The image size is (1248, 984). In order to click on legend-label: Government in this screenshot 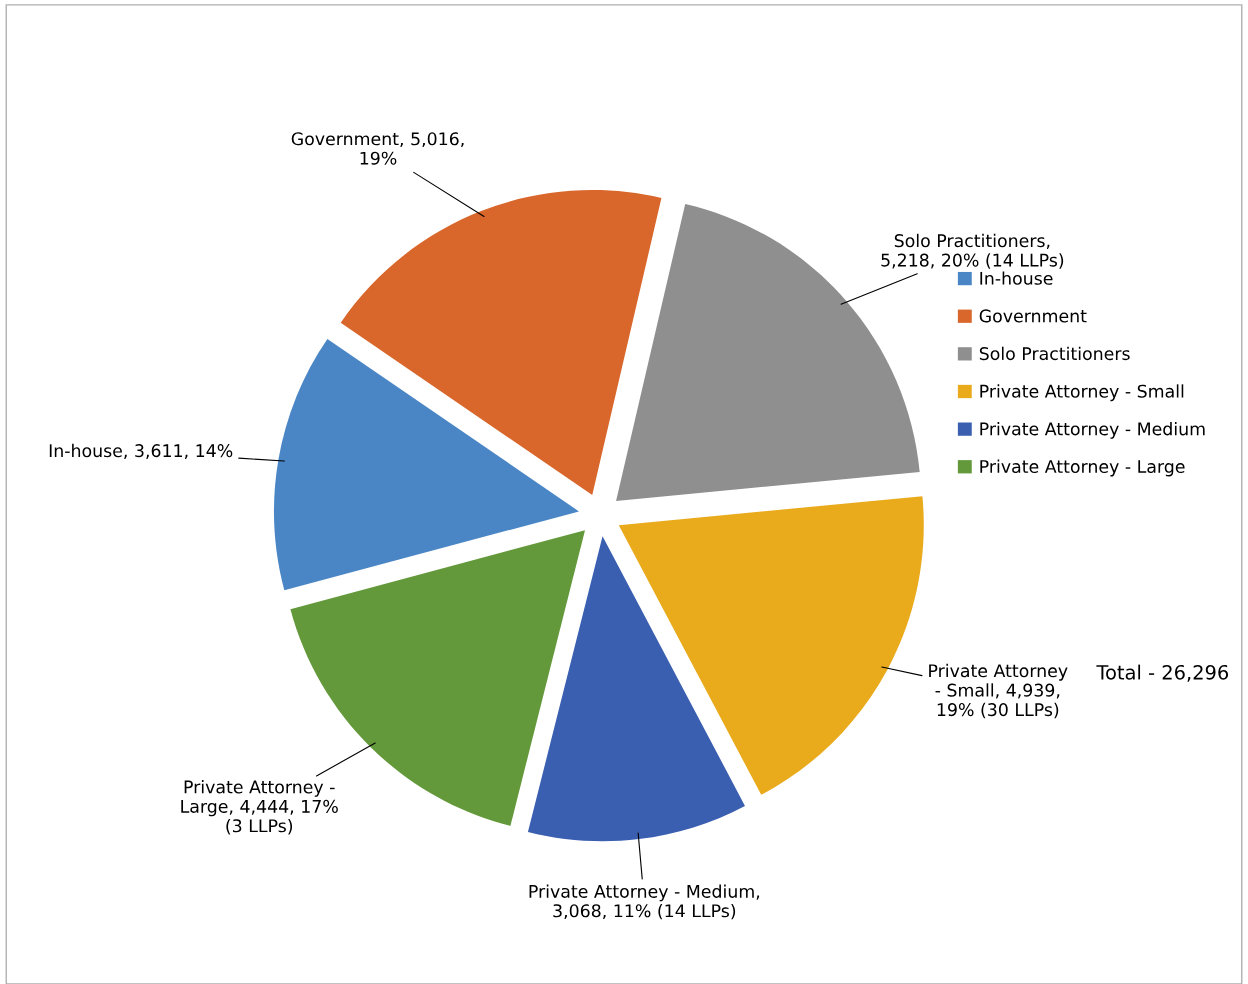, I will do `click(1033, 316)`.